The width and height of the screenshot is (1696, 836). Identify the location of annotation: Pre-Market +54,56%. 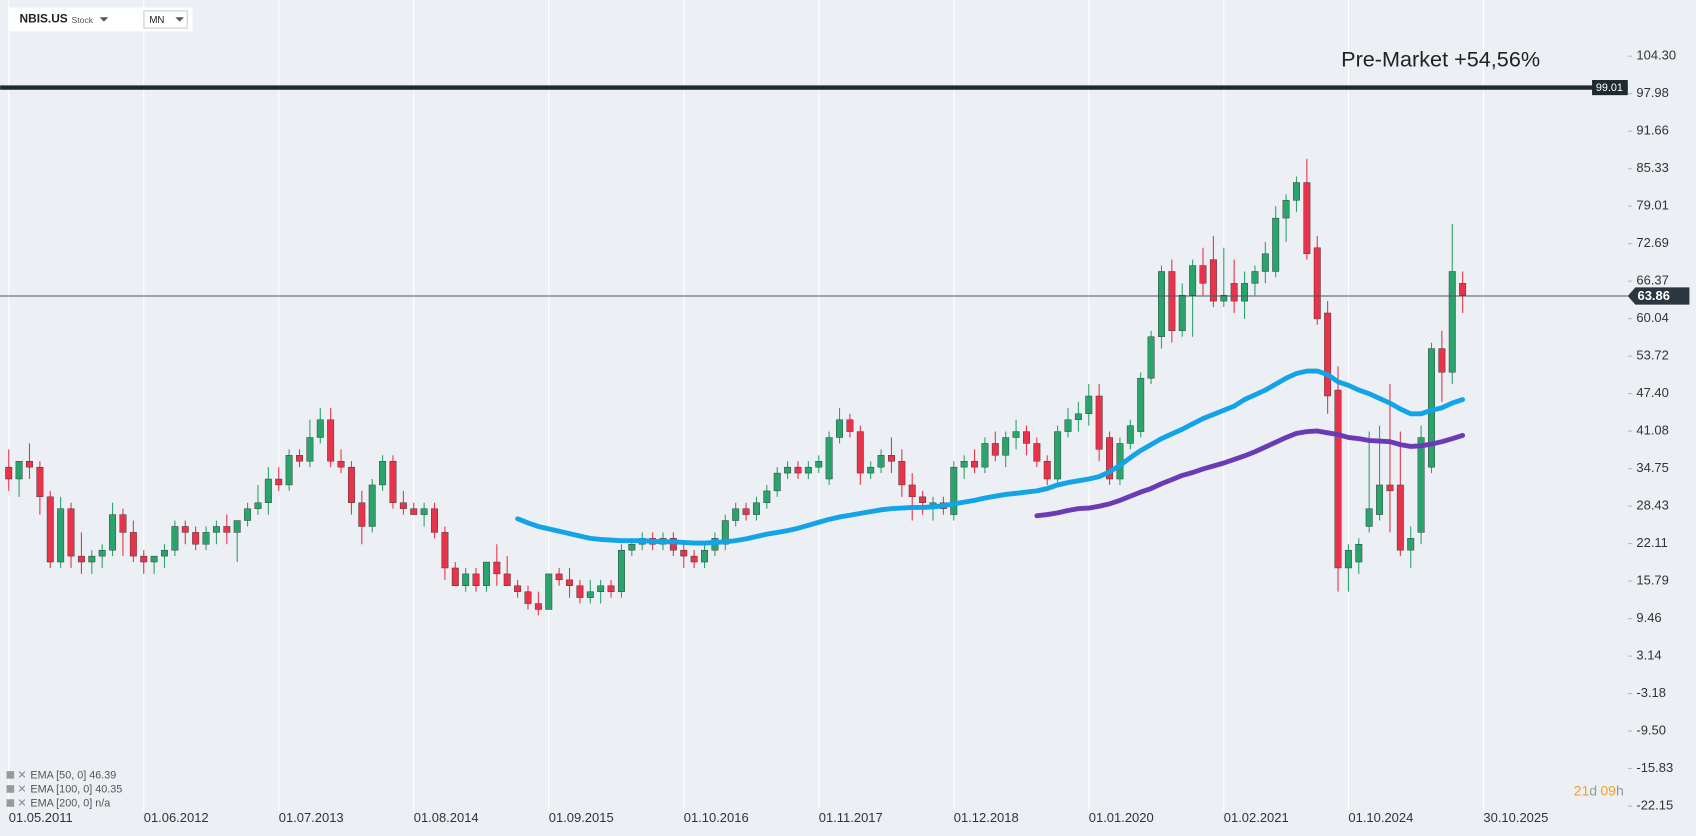
(1440, 58).